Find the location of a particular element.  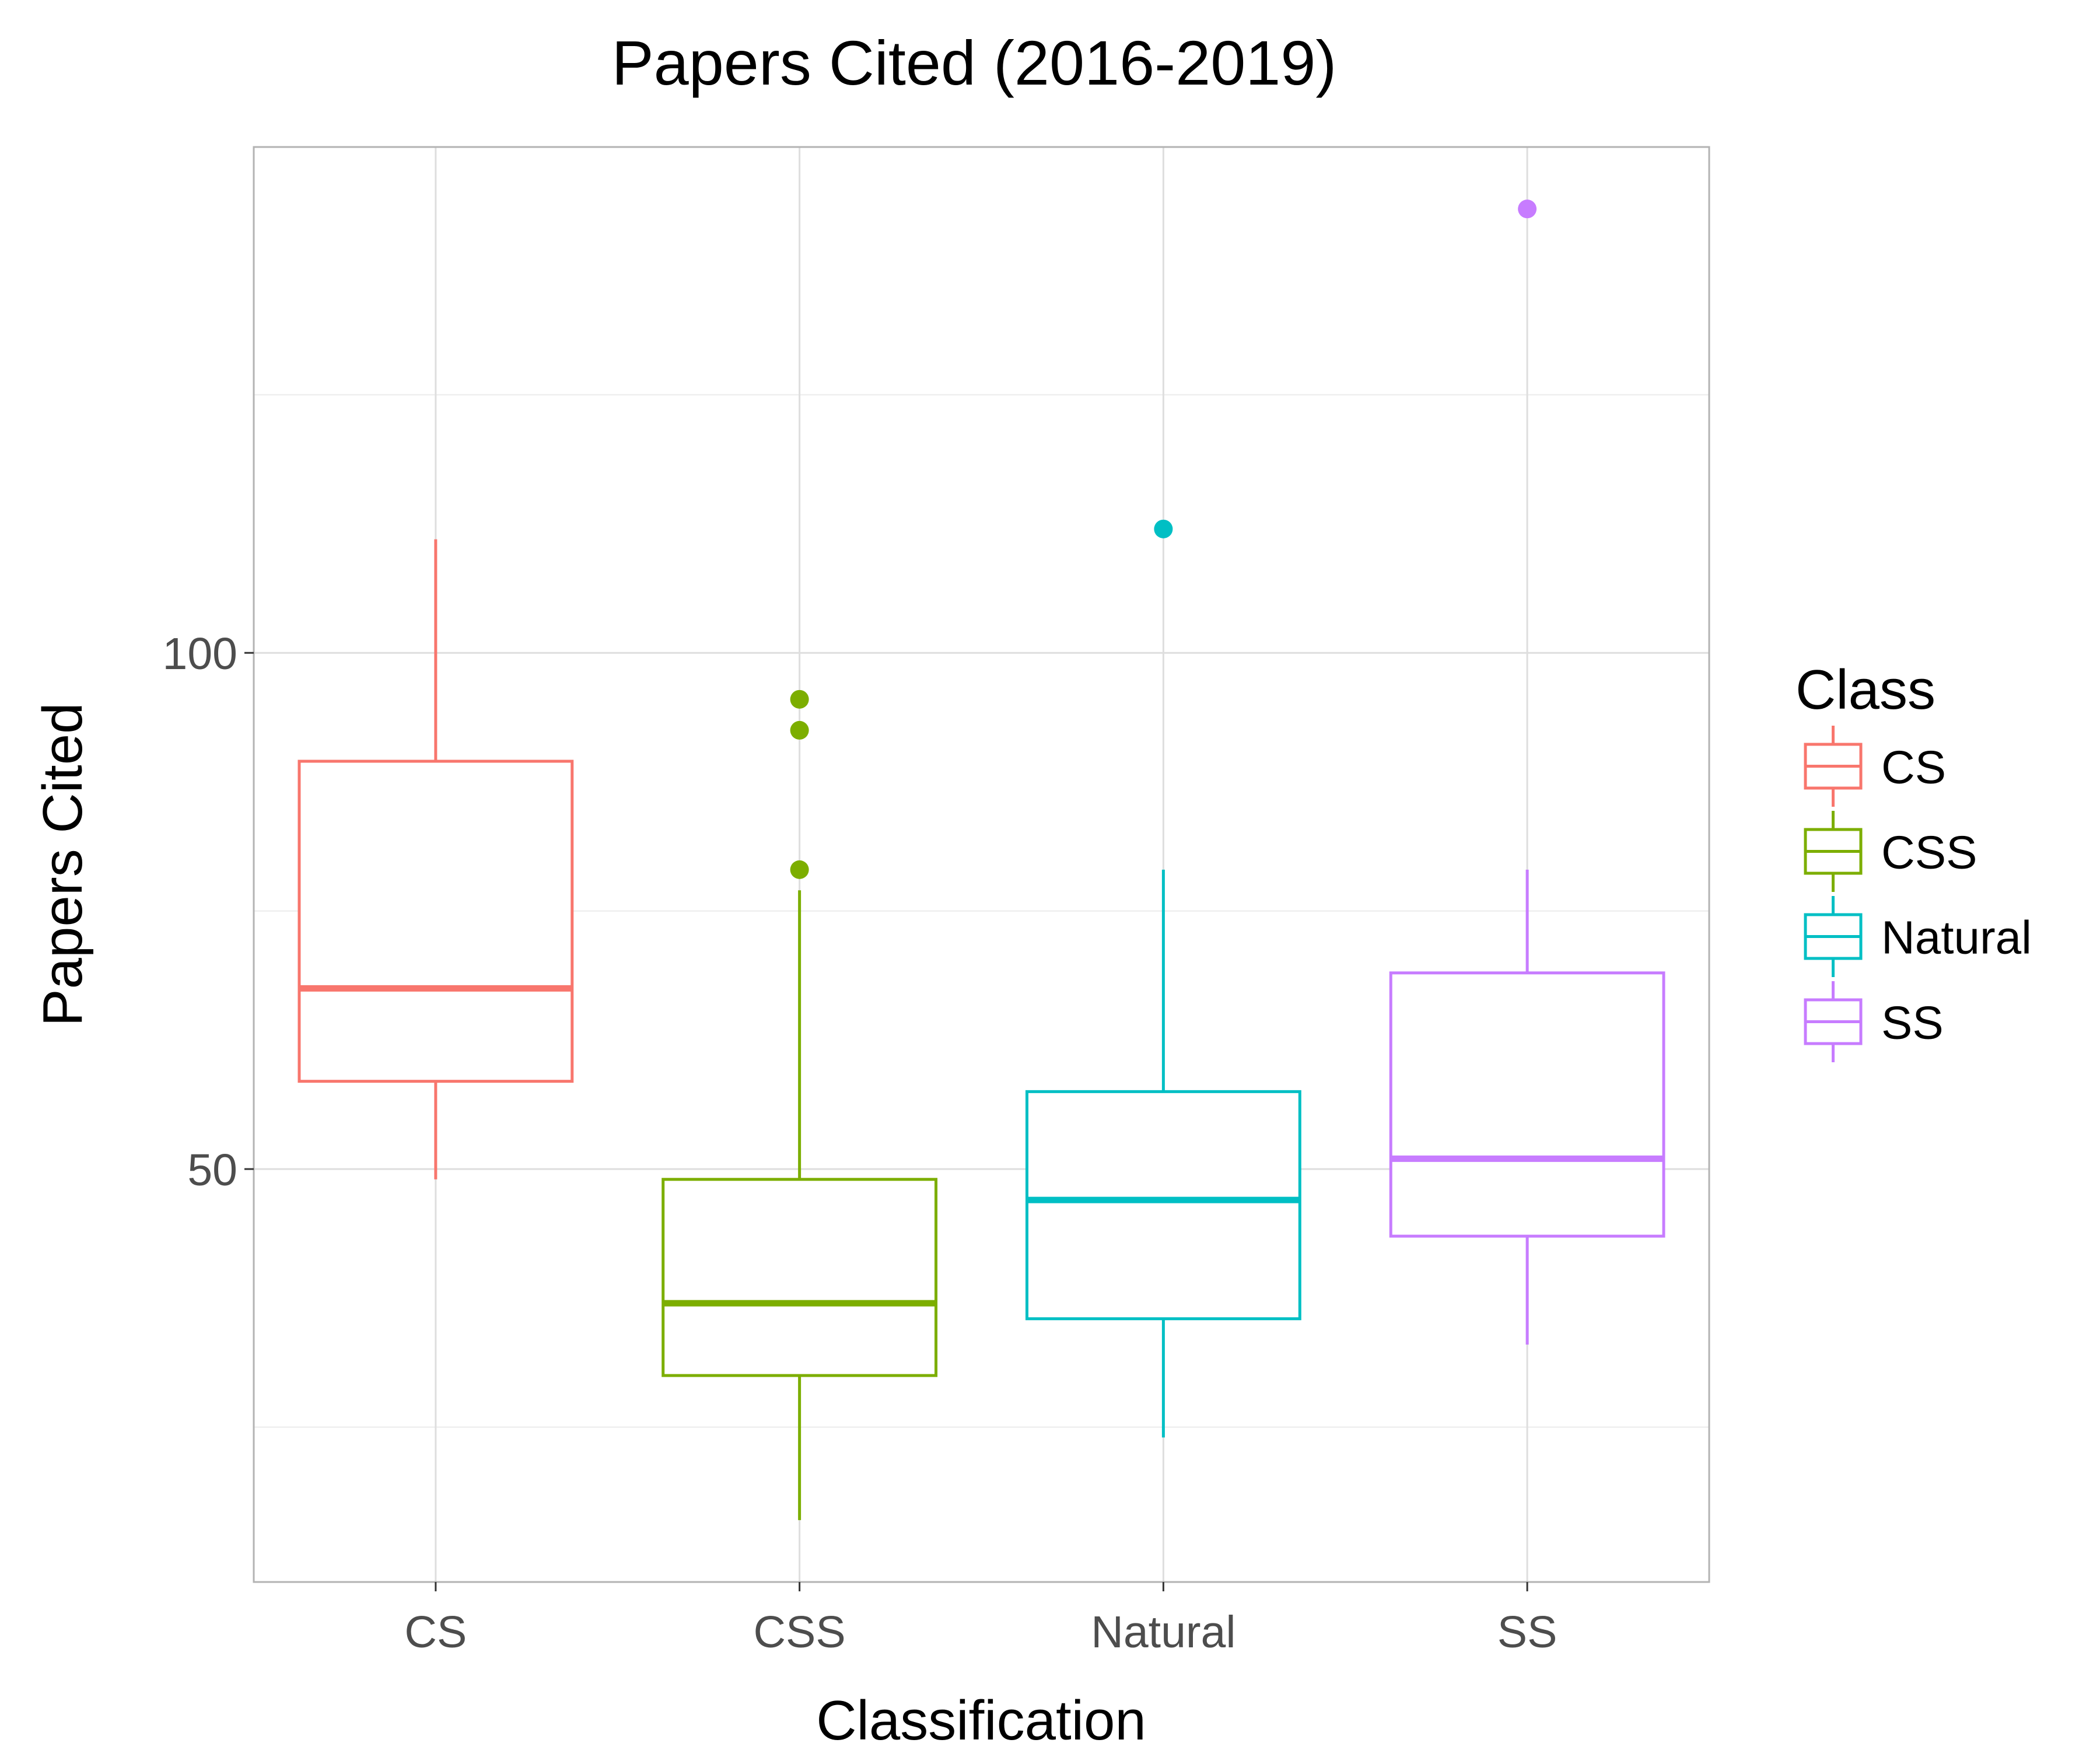

legend-key-ss is located at coordinates (1833, 1021).